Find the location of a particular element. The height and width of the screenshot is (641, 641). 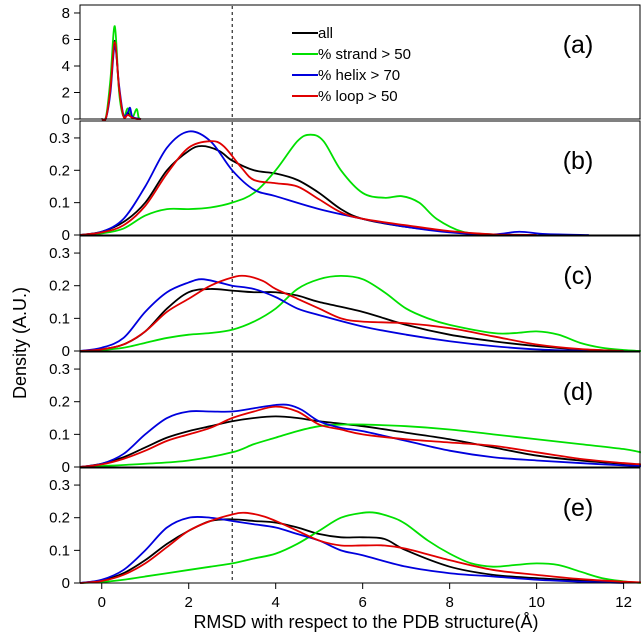

y-axis-label: Density (A.U.) is located at coordinates (20, 343).